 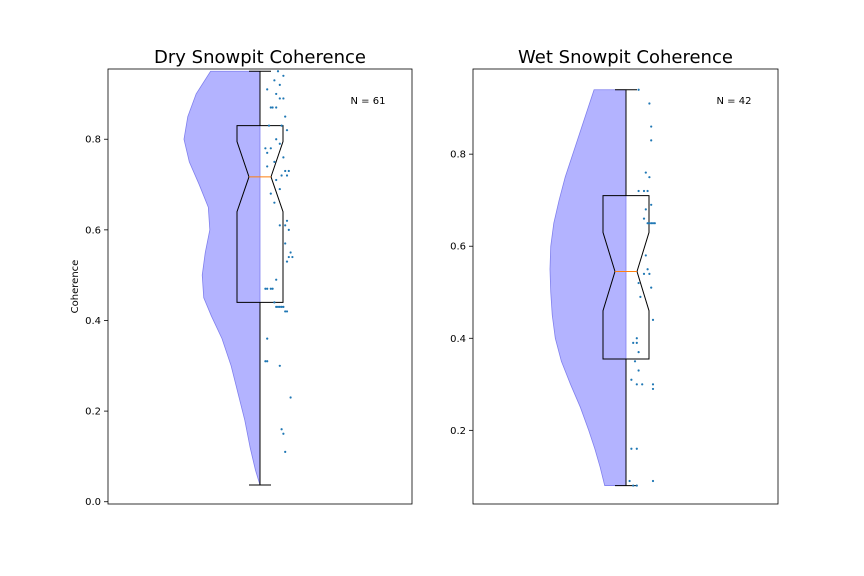 What do you see at coordinates (222, 278) in the screenshot?
I see `dry-violin` at bounding box center [222, 278].